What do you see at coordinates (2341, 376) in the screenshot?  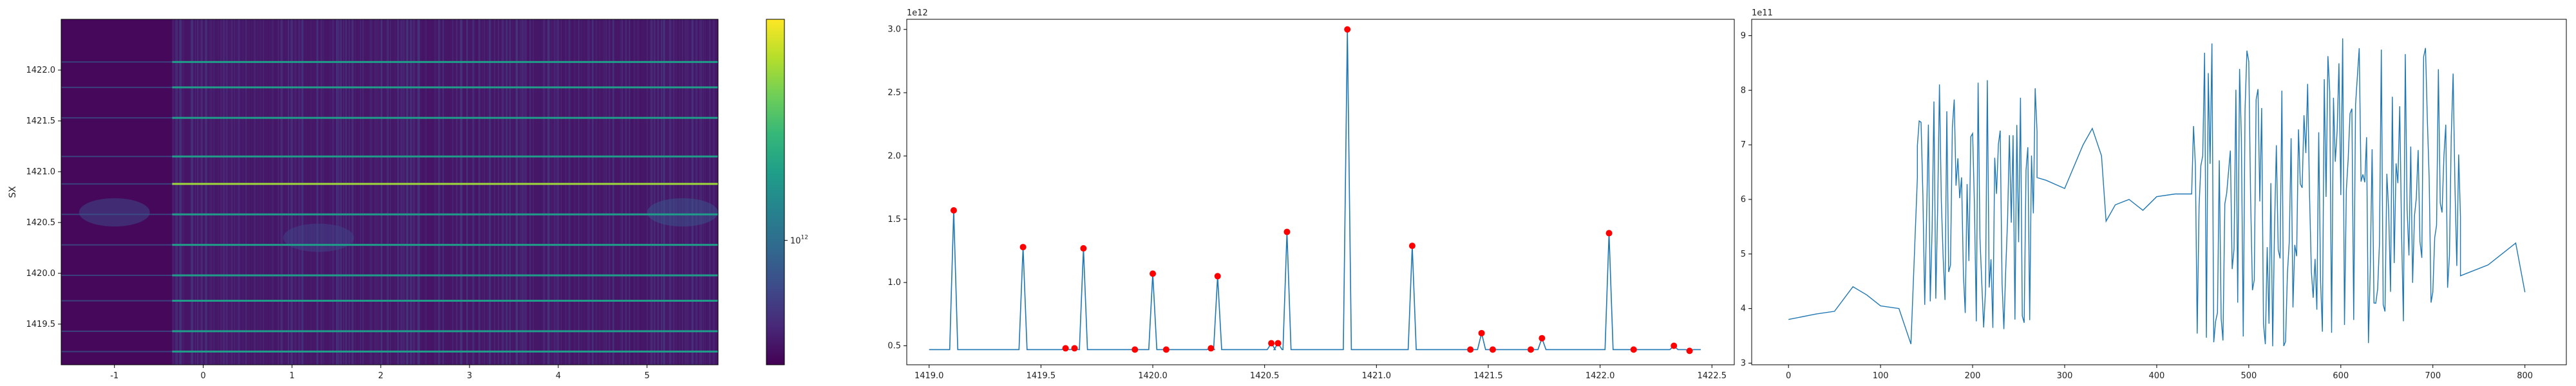 I see `x-tick-label: 600` at bounding box center [2341, 376].